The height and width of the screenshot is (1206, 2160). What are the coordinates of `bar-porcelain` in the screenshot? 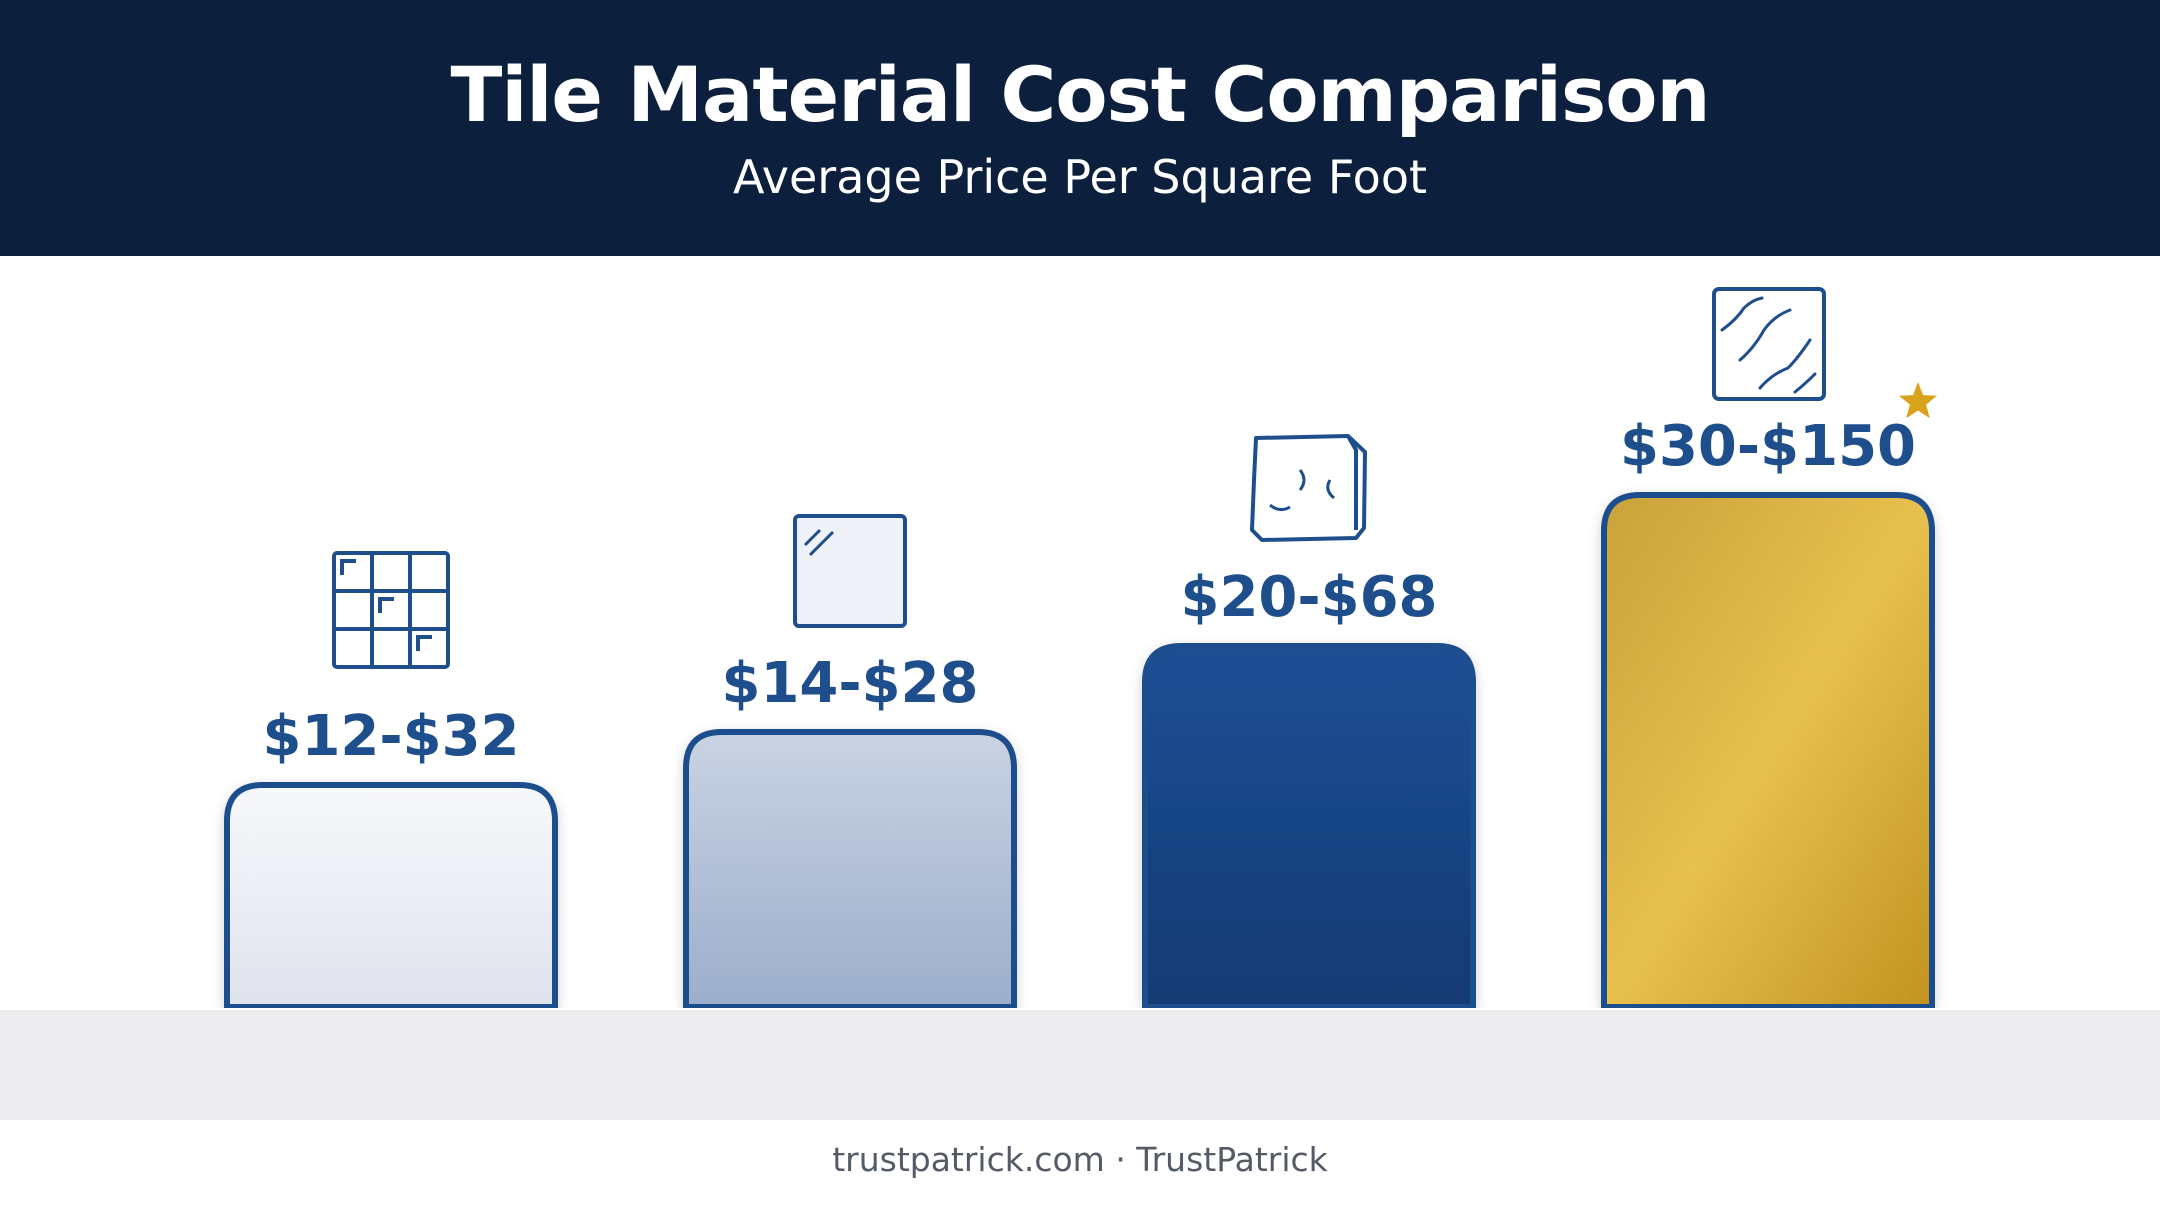 It's located at (850, 868).